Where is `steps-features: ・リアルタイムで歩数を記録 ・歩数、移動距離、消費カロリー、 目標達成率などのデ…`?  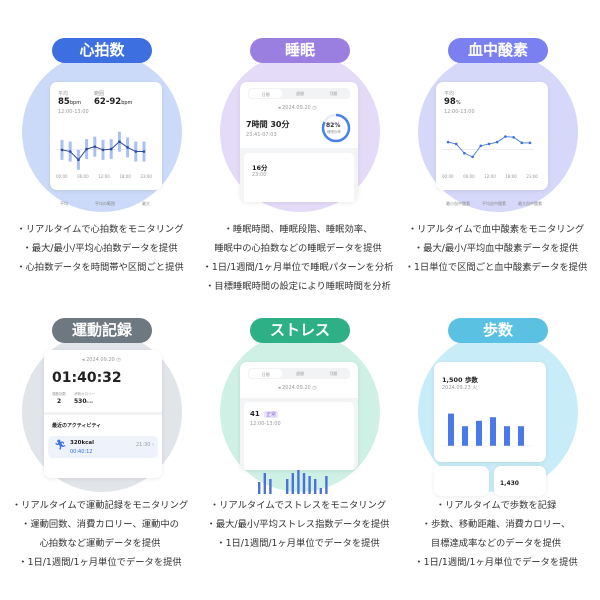 steps-features: ・リアルタイムで歩数を記録 ・歩数、移動距離、消費カロリー、 目標達成率などのデ… is located at coordinates (496, 534).